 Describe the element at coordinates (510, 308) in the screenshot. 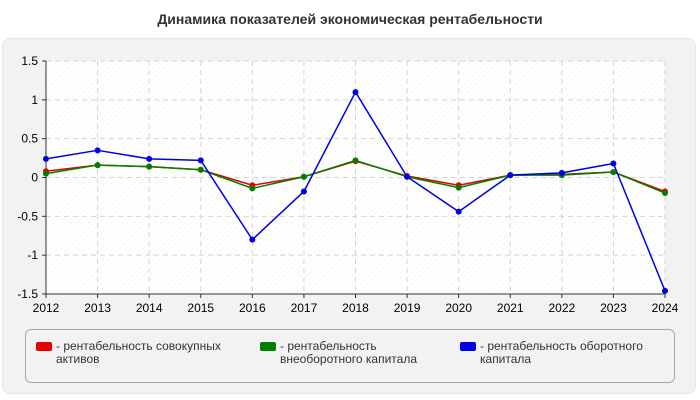

I see `x-tick-label: 2021` at that location.